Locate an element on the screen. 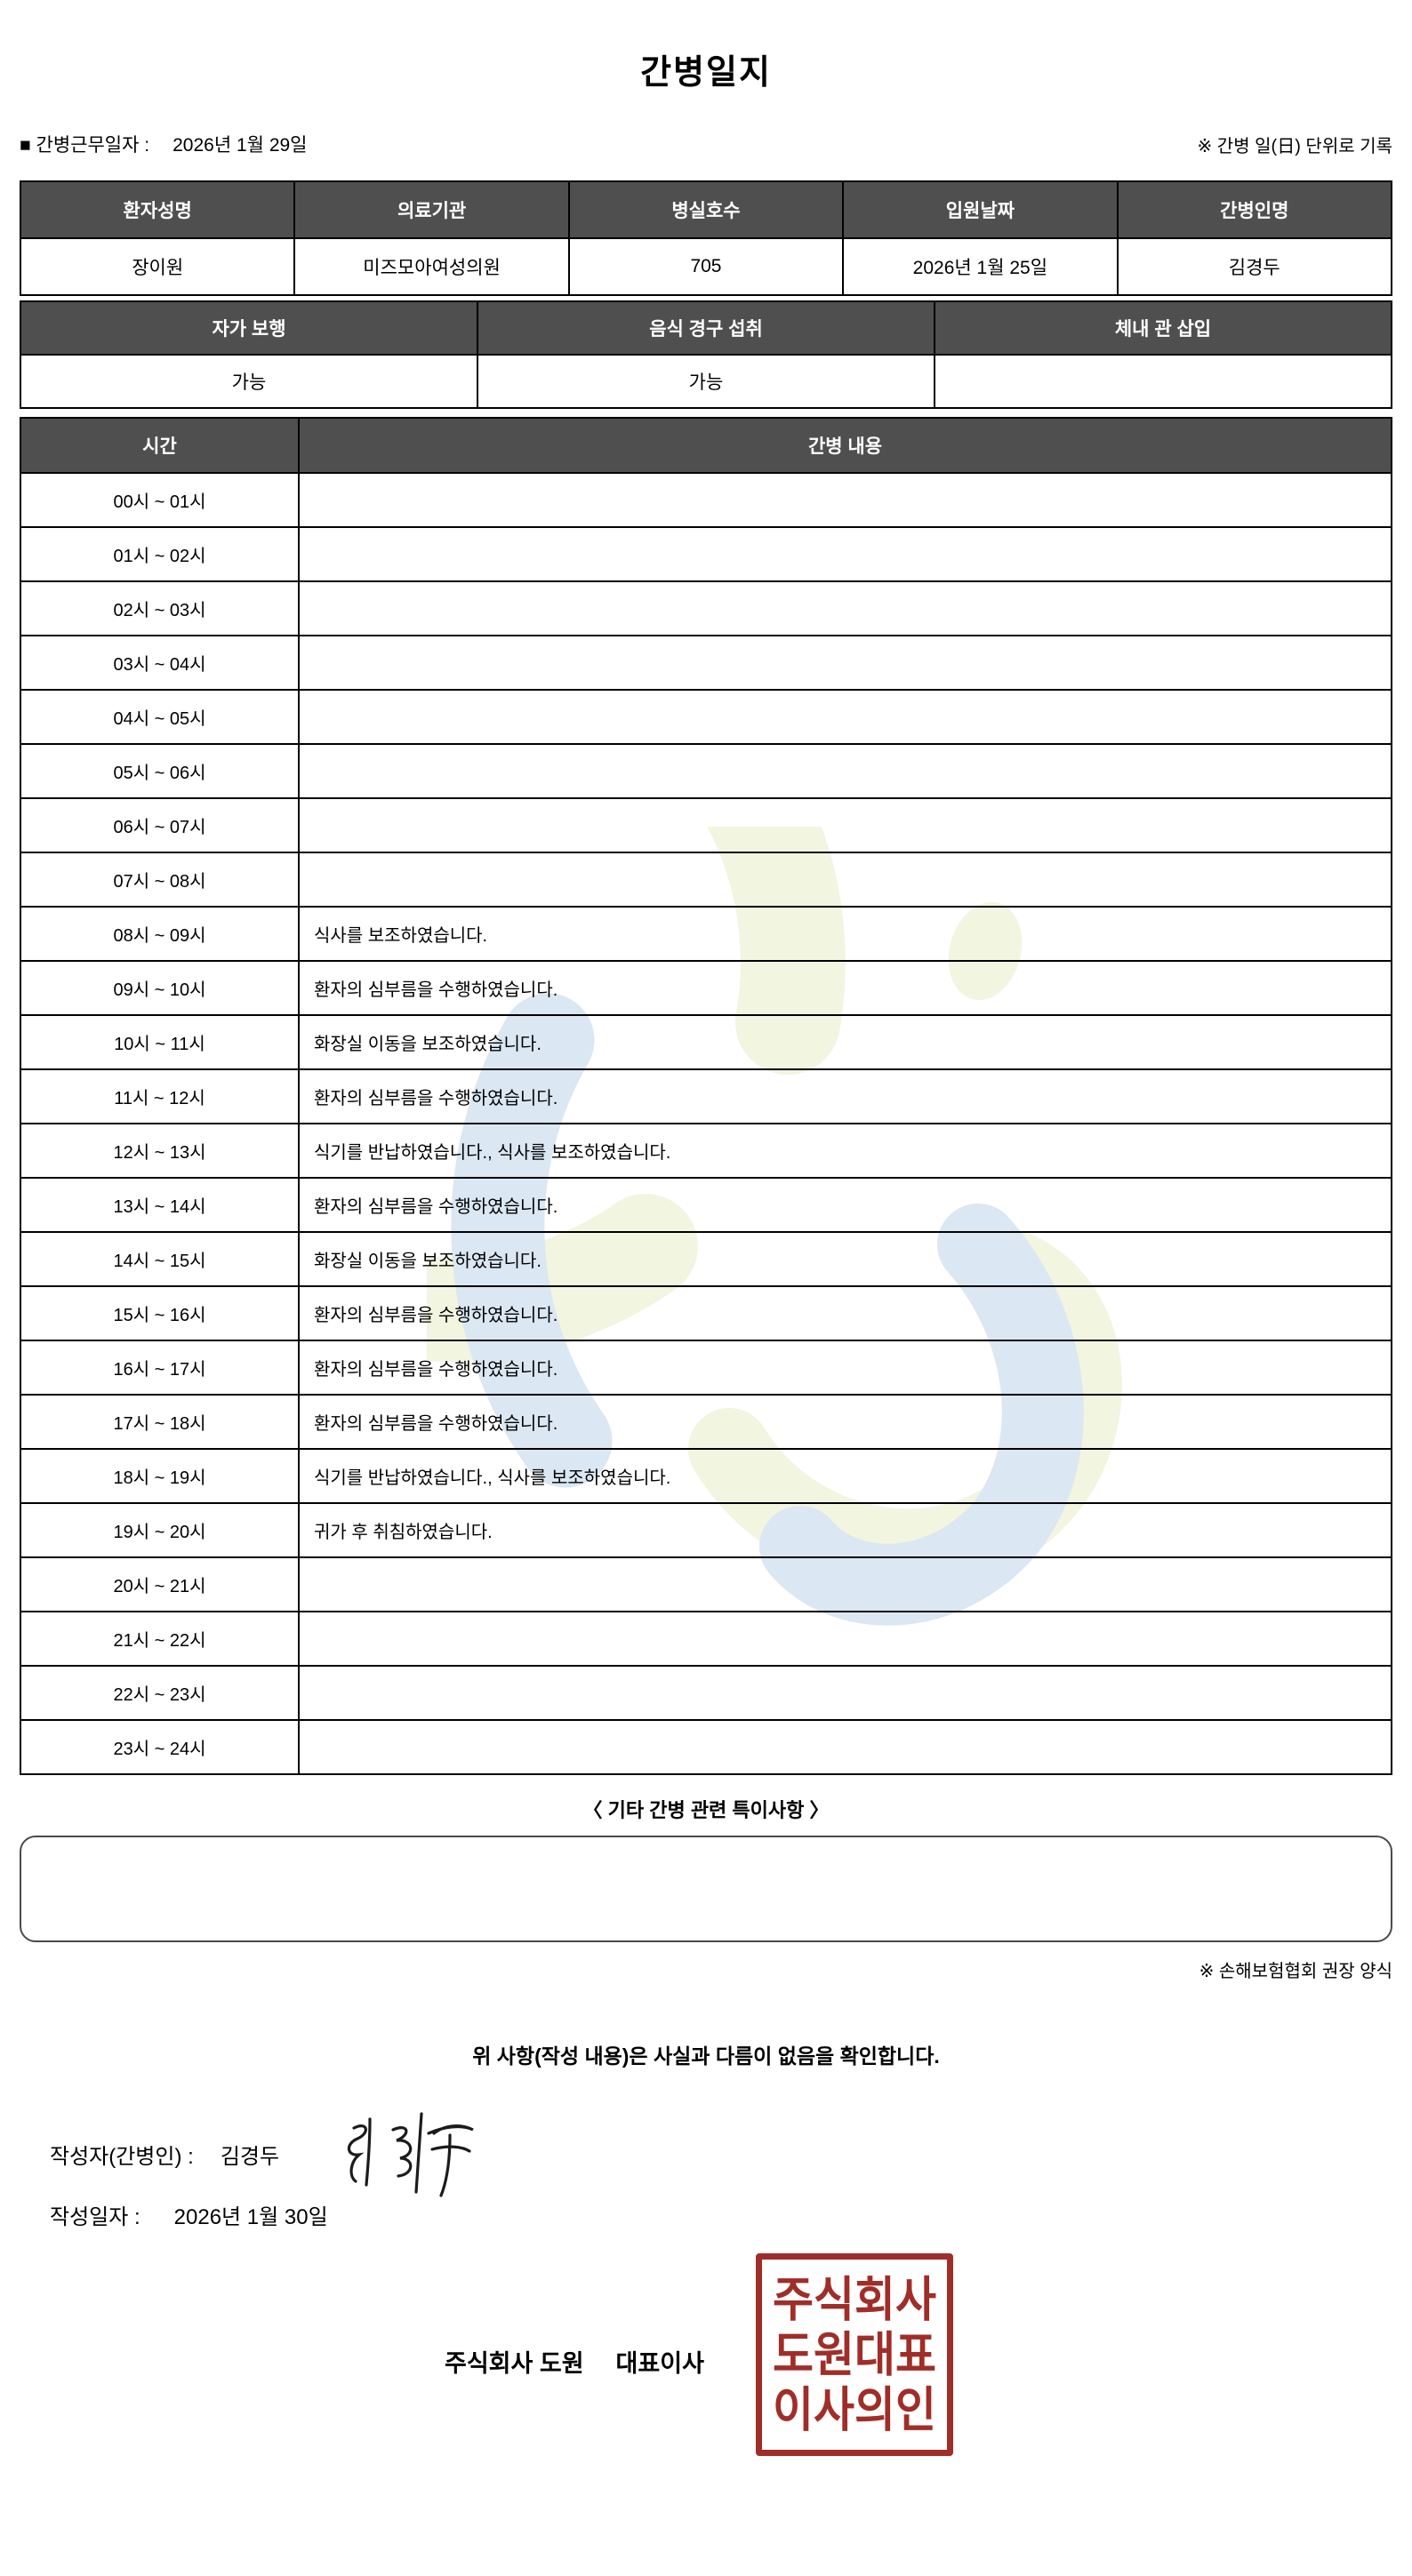 This screenshot has width=1412, height=2576. log-row: 07시 ~ 08시 is located at coordinates (706, 880).